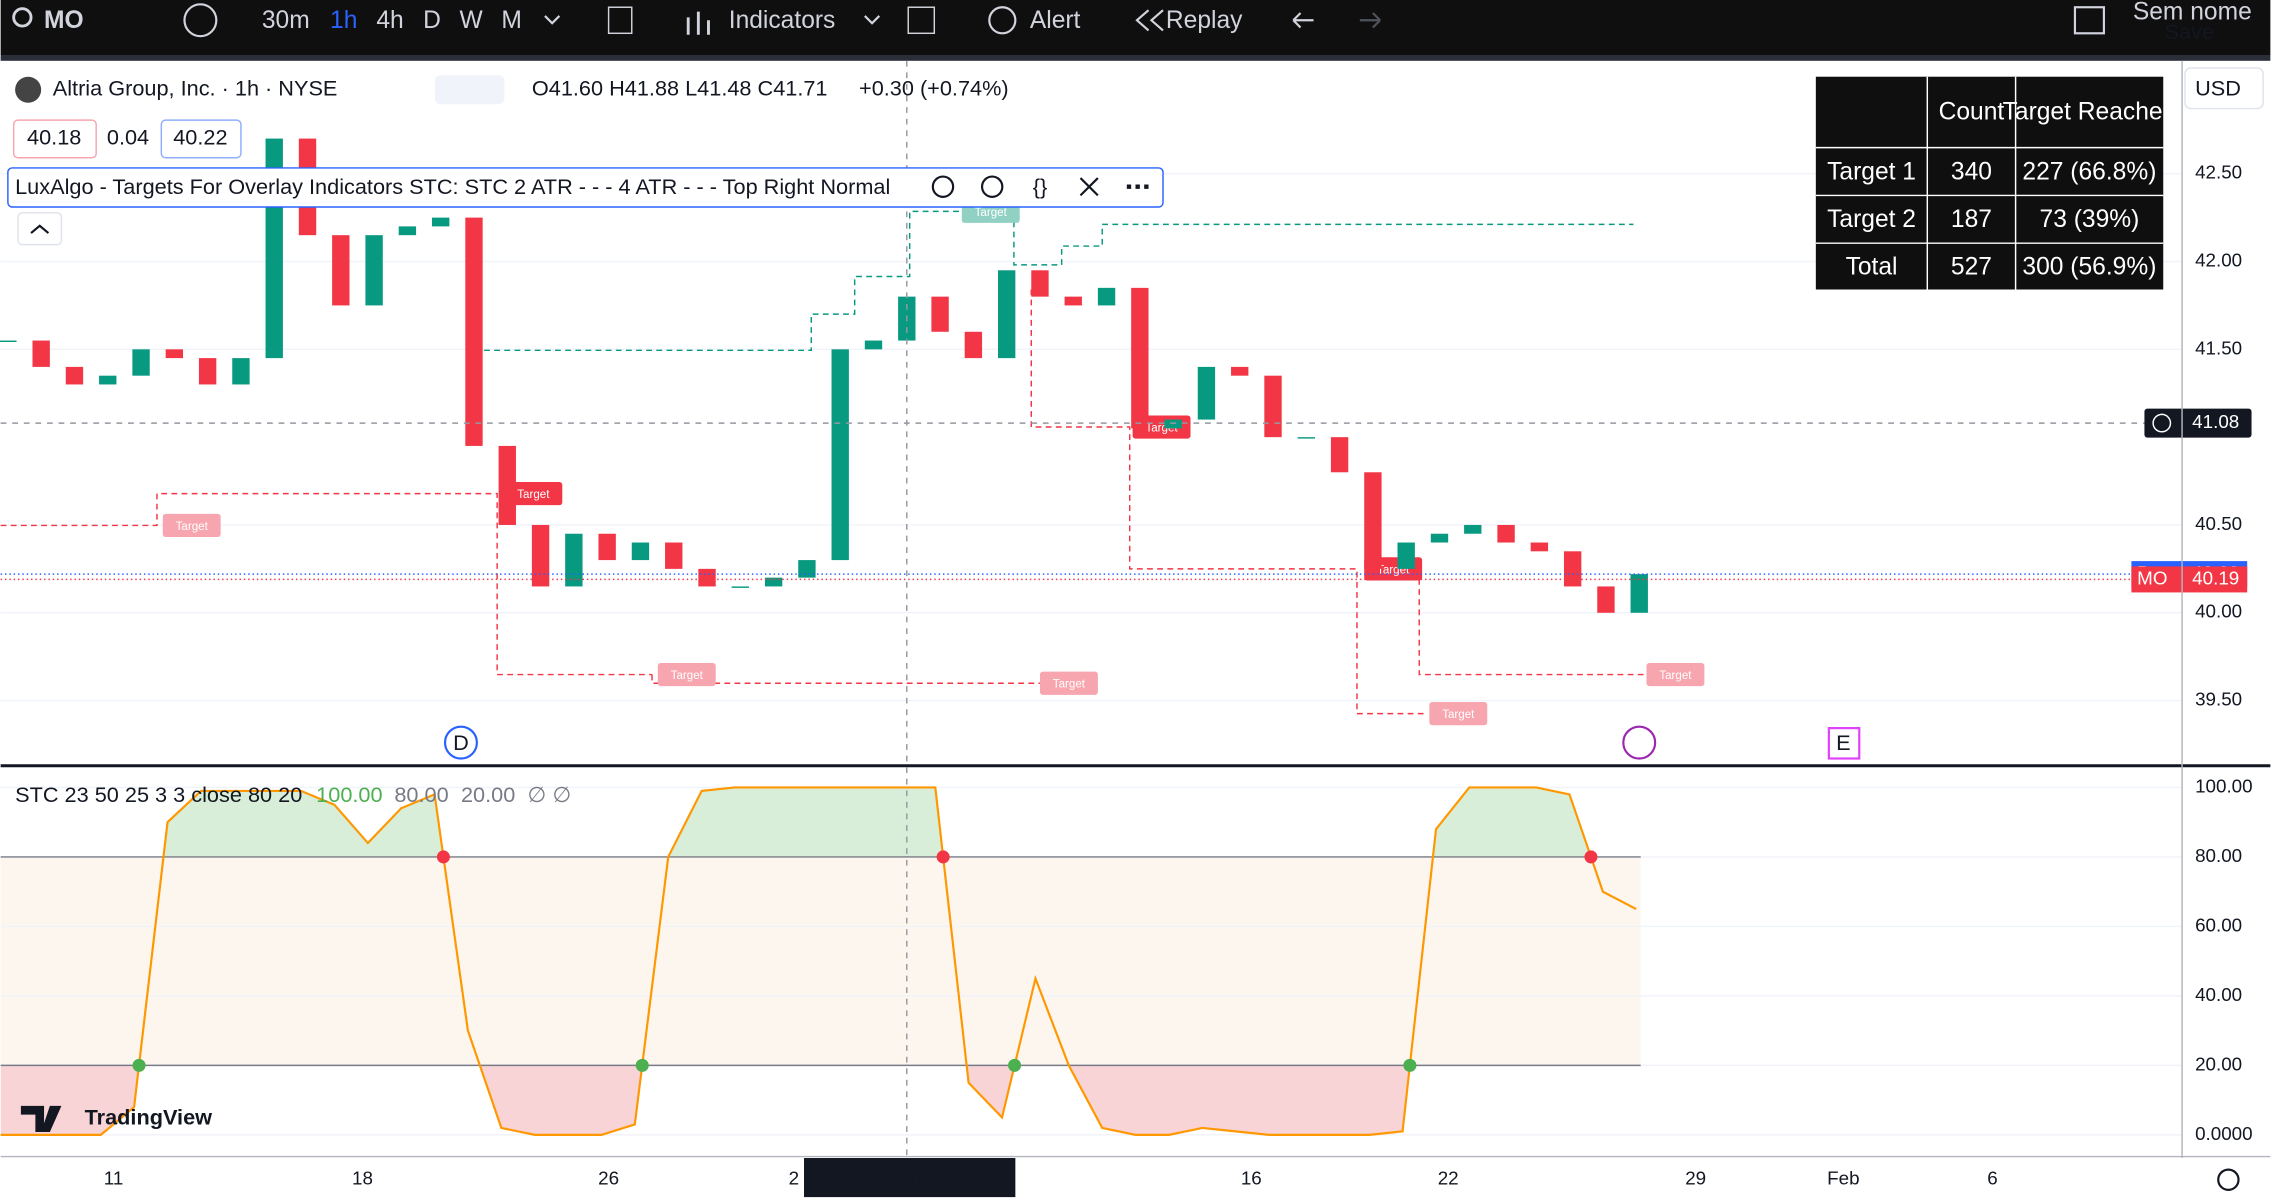  What do you see at coordinates (28, 89) in the screenshot?
I see `symbol-logo` at bounding box center [28, 89].